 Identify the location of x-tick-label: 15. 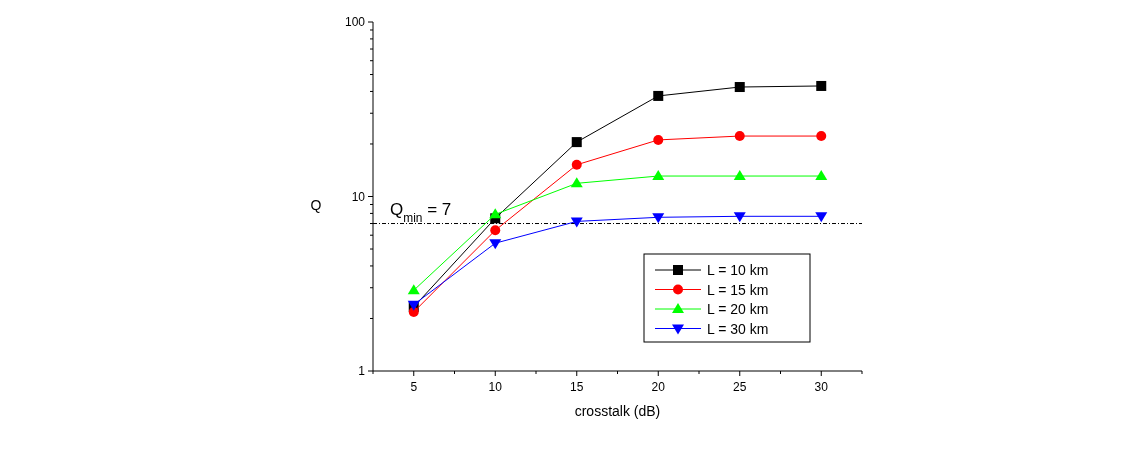
(577, 387).